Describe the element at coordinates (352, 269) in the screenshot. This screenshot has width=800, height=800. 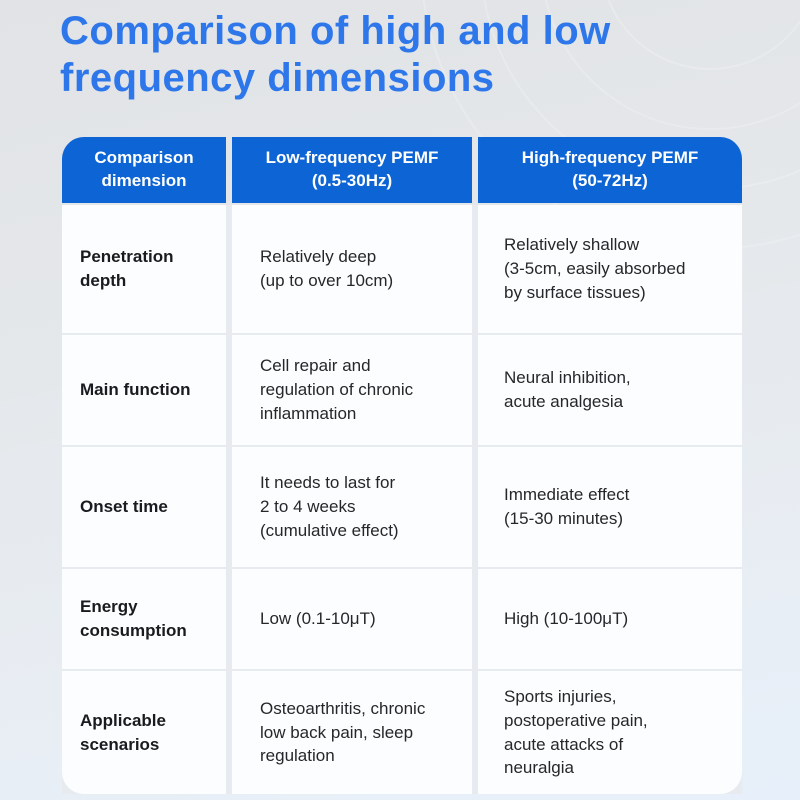
I see `row-penetration-depth-low: Relatively deep (up to over 10cm)` at that location.